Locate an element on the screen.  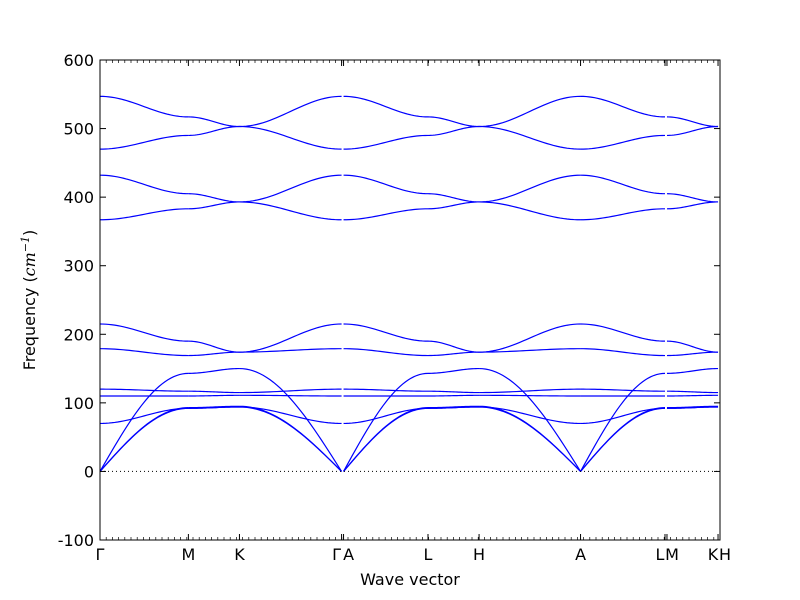
y-tick-label: 200 is located at coordinates (78, 334).